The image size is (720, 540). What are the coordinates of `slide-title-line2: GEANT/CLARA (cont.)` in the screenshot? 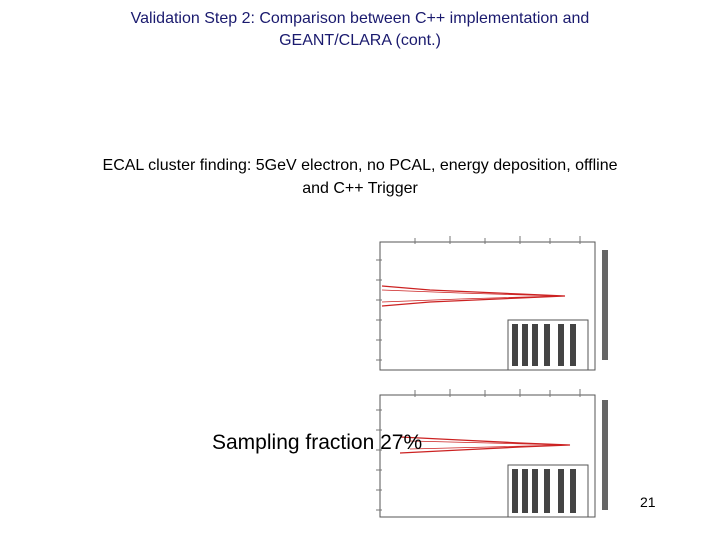 It's located at (360, 40).